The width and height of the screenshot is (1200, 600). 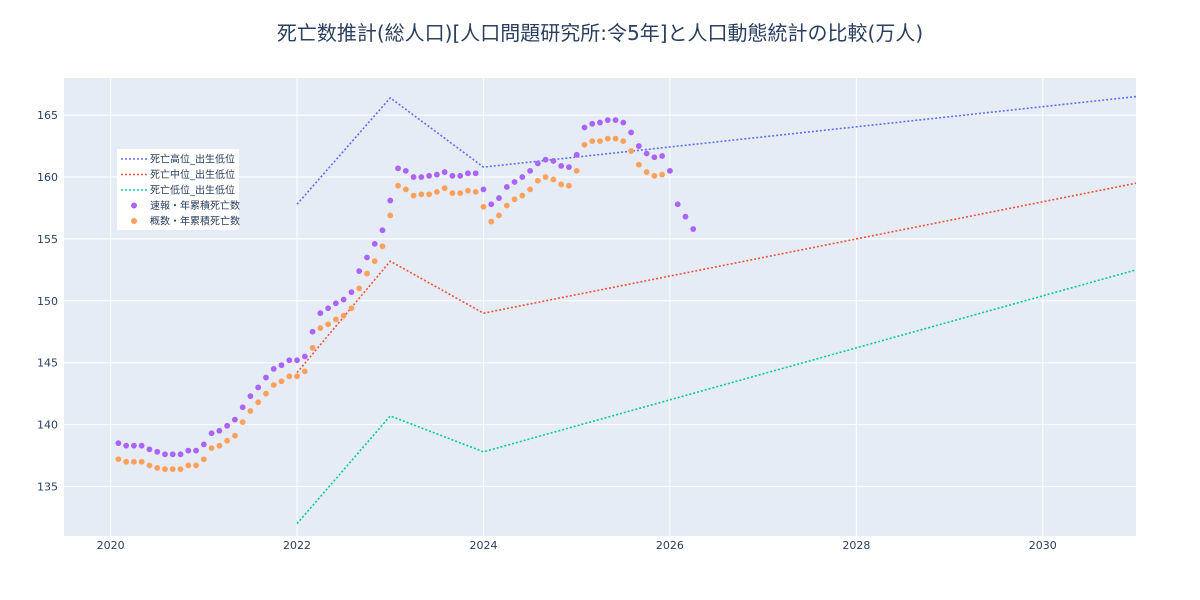 I want to click on x-tick-label: 2026, so click(x=670, y=545).